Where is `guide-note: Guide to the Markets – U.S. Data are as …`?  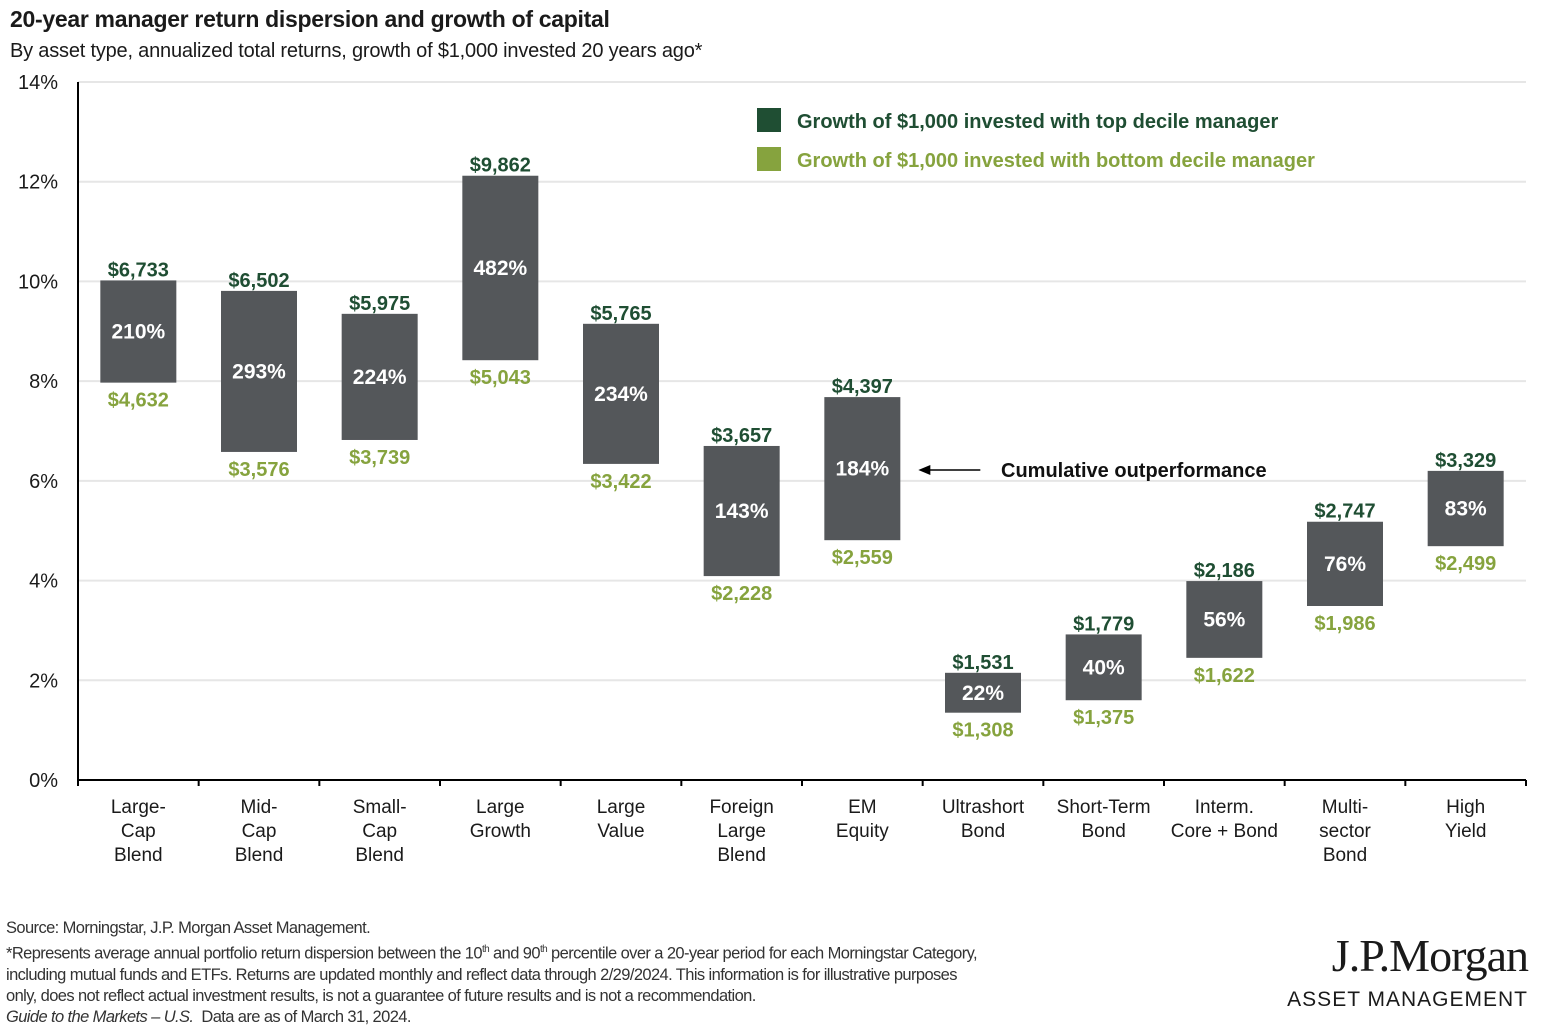
guide-note: Guide to the Markets – U.S. Data are as … is located at coordinates (651, 1017).